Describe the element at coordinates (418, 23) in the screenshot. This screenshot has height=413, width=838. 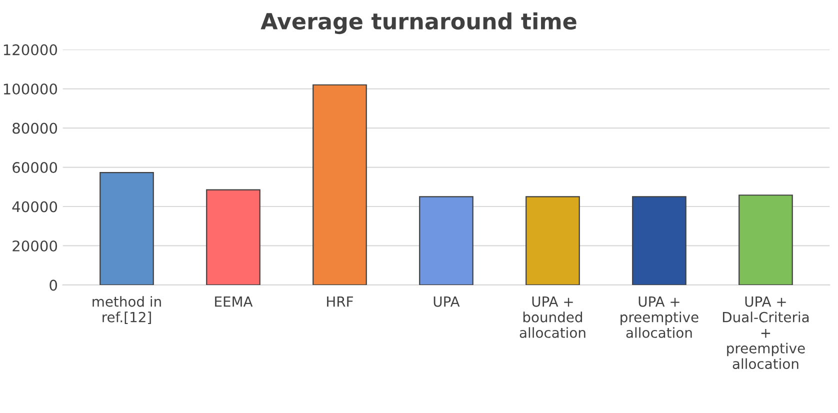
I see `chart-title: Average turnaround time` at that location.